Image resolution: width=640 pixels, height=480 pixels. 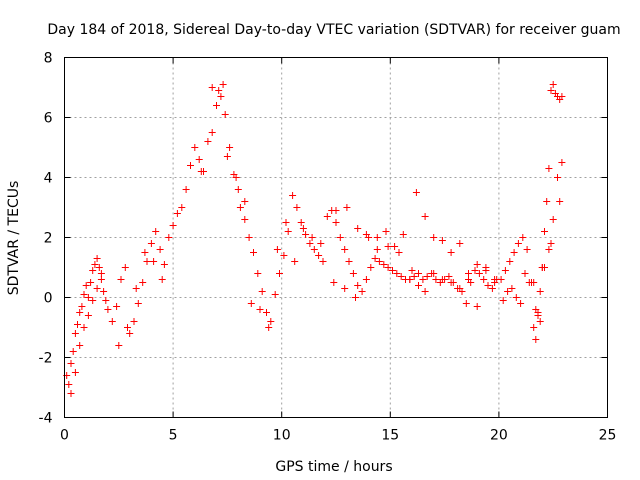 What do you see at coordinates (48, 299) in the screenshot?
I see `y-tick-label: 0` at bounding box center [48, 299].